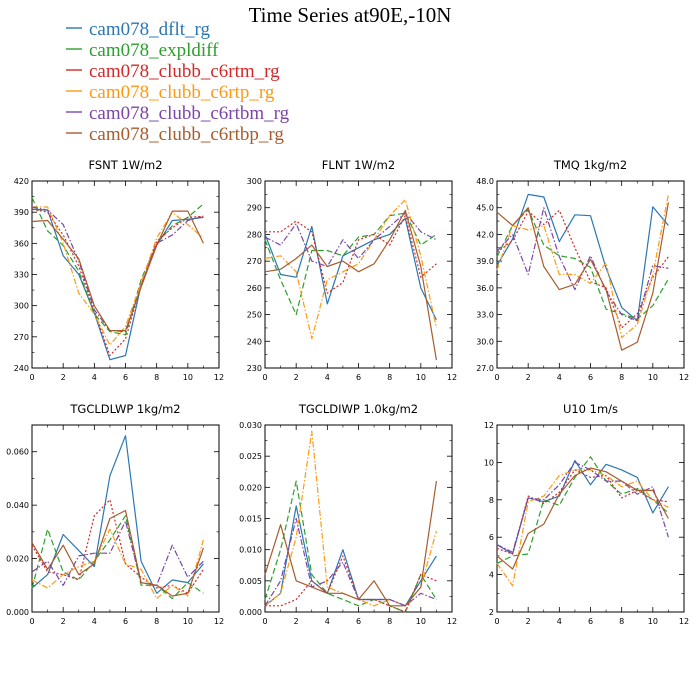 This screenshot has width=700, height=700. What do you see at coordinates (485, 341) in the screenshot?
I see `y-tick-label: 30.0` at bounding box center [485, 341].